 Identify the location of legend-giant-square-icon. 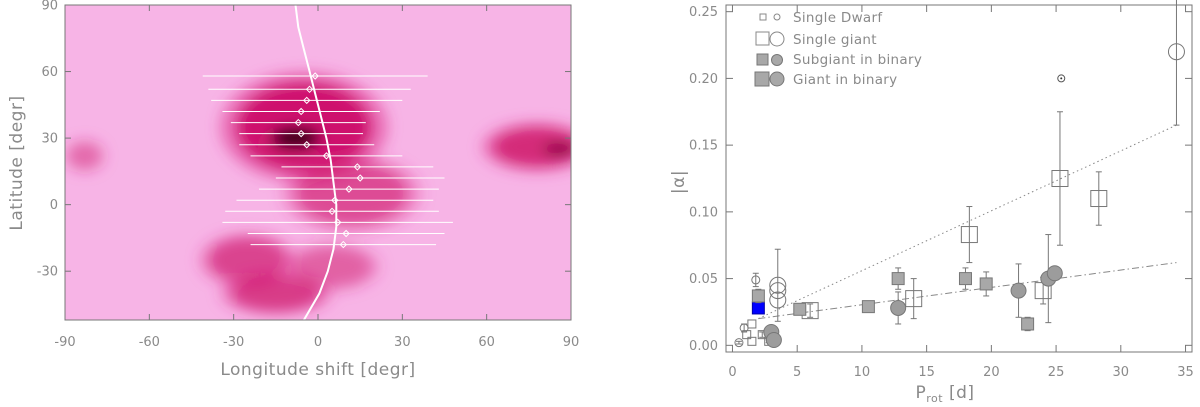
(762, 38).